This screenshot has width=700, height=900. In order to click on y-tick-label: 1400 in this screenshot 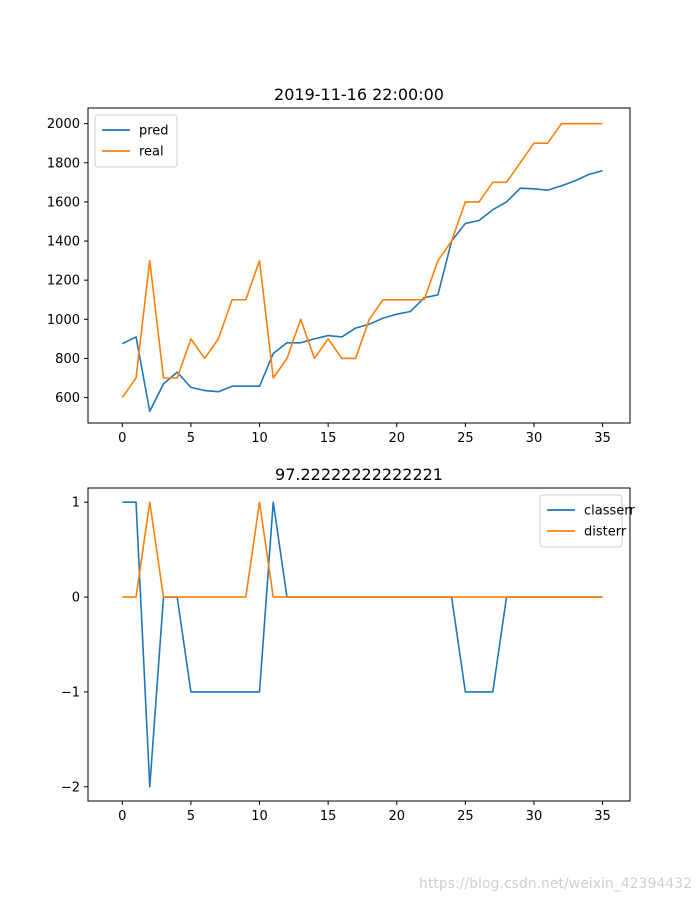, I will do `click(63, 242)`.